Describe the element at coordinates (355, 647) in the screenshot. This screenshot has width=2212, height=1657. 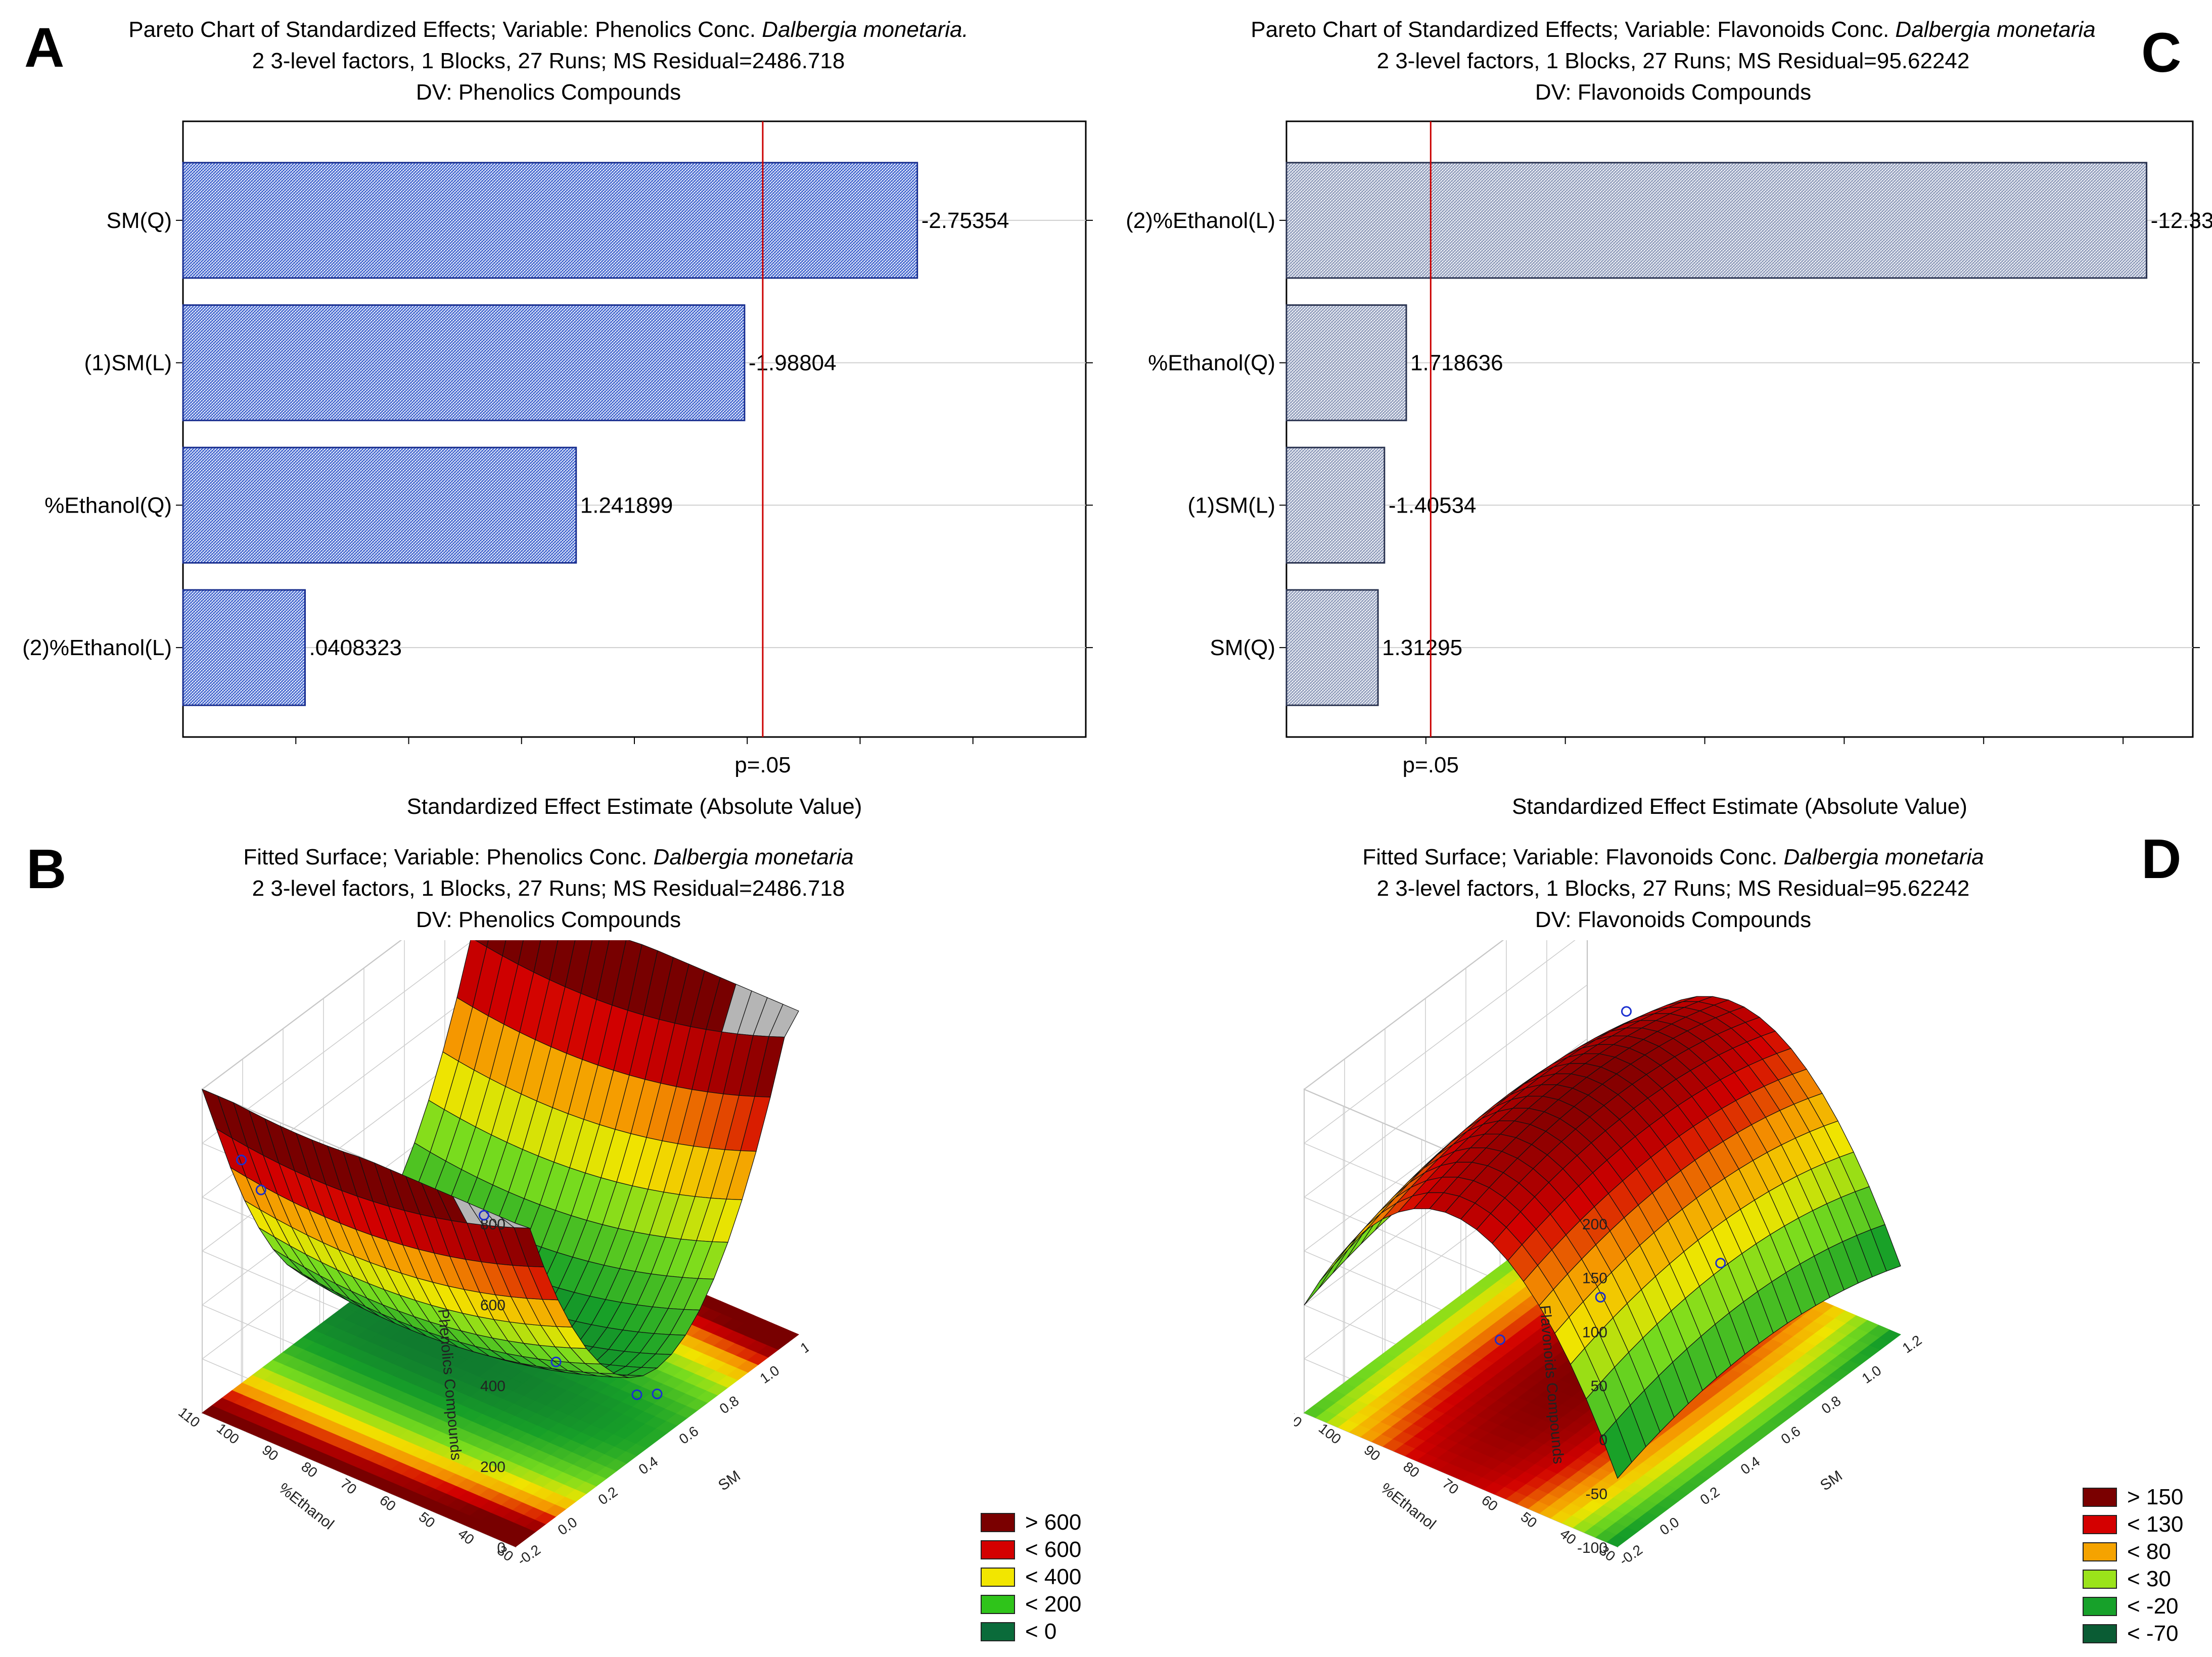
I see `bar-value-label: .0408323` at that location.